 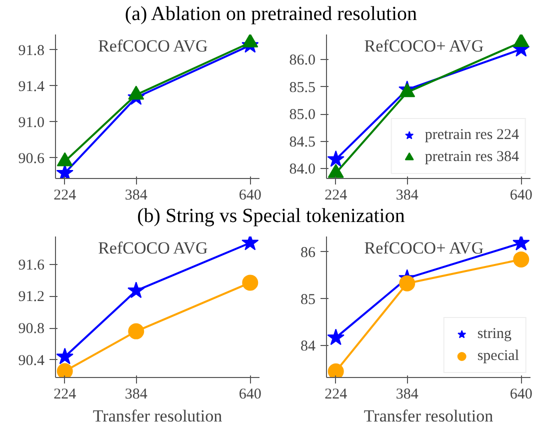 I want to click on y-tick-label: 90.8, so click(x=31, y=329).